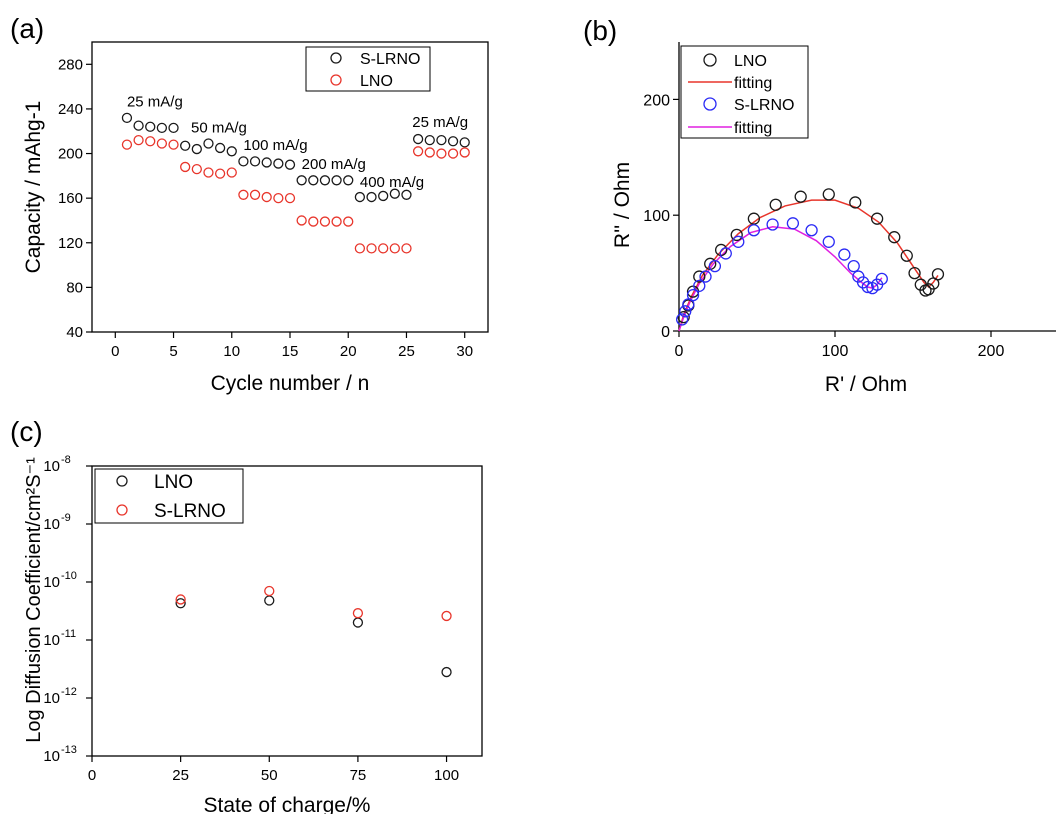 The image size is (1056, 814). Describe the element at coordinates (313, 631) in the screenshot. I see `panel-c-points` at that location.